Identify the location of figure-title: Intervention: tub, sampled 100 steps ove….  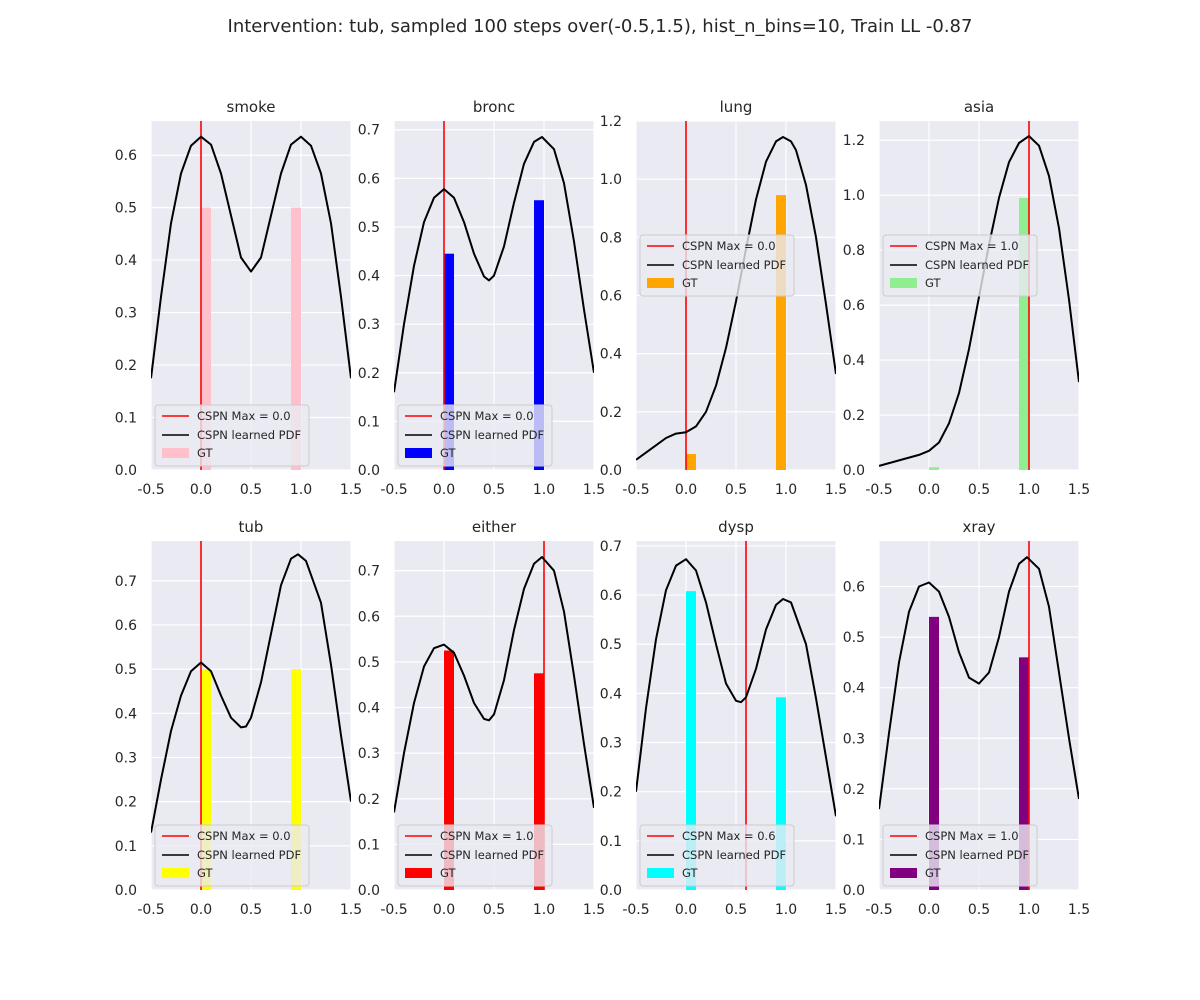
(600, 26).